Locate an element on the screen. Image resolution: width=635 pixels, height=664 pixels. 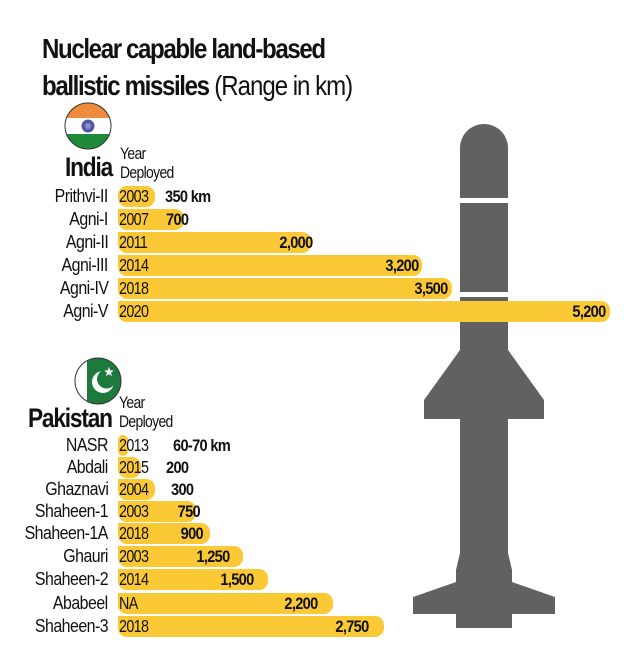
title-line-1: Nuclear capable land-based is located at coordinates (184, 48).